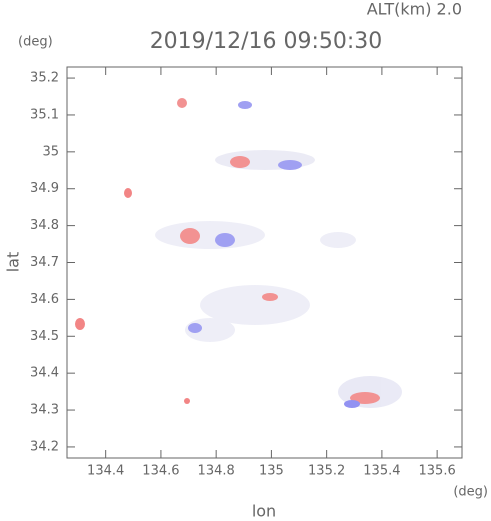 This screenshot has height=521, width=491. Describe the element at coordinates (44, 262) in the screenshot. I see `y-tick-label: 34.7` at that location.